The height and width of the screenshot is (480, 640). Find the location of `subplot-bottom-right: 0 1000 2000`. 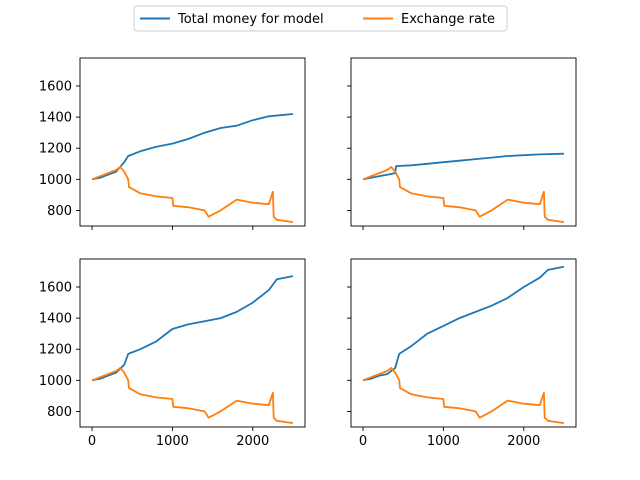

subplot-bottom-right: 0 1000 2000 is located at coordinates (462, 353).